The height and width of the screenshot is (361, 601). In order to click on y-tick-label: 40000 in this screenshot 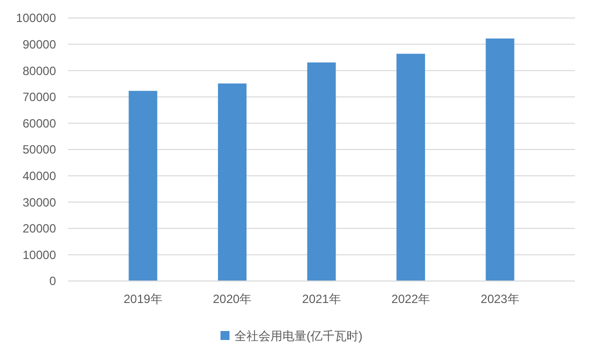, I will do `click(39, 176)`.